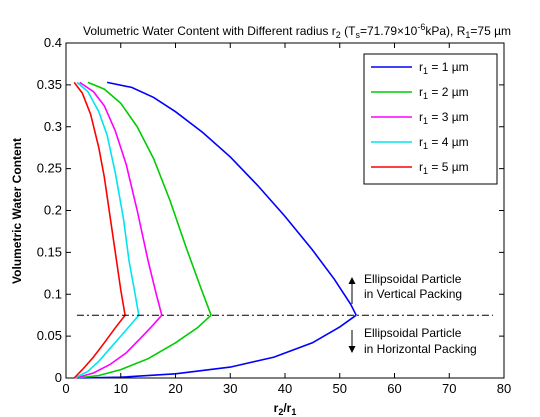 The image size is (540, 417). I want to click on title-main-sub: 2, so click(338, 35).